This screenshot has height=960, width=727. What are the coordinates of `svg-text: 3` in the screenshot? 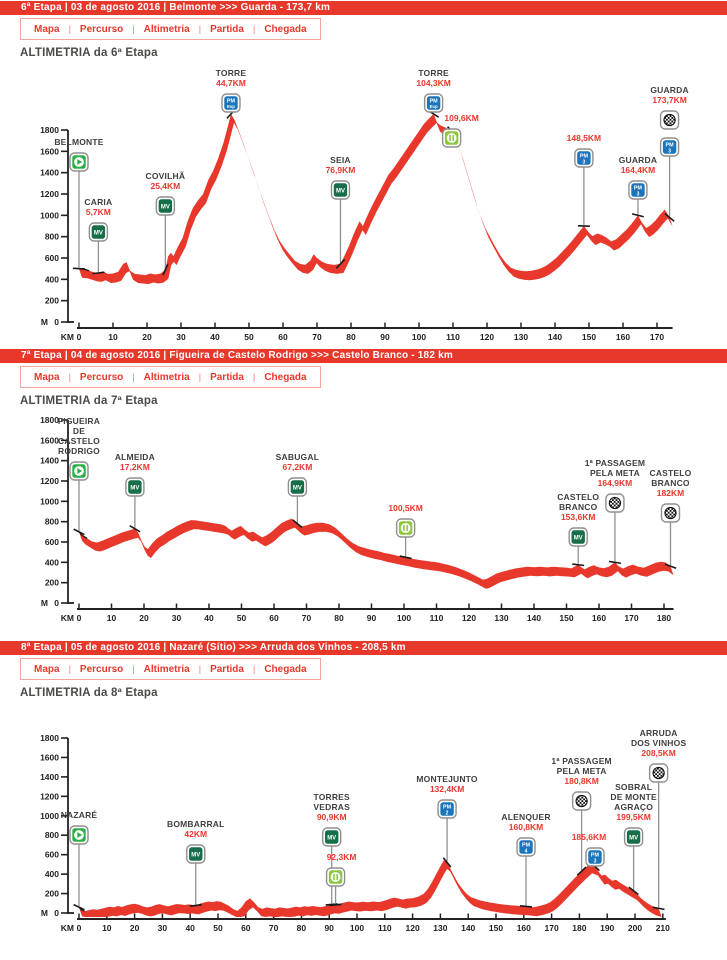 It's located at (584, 162).